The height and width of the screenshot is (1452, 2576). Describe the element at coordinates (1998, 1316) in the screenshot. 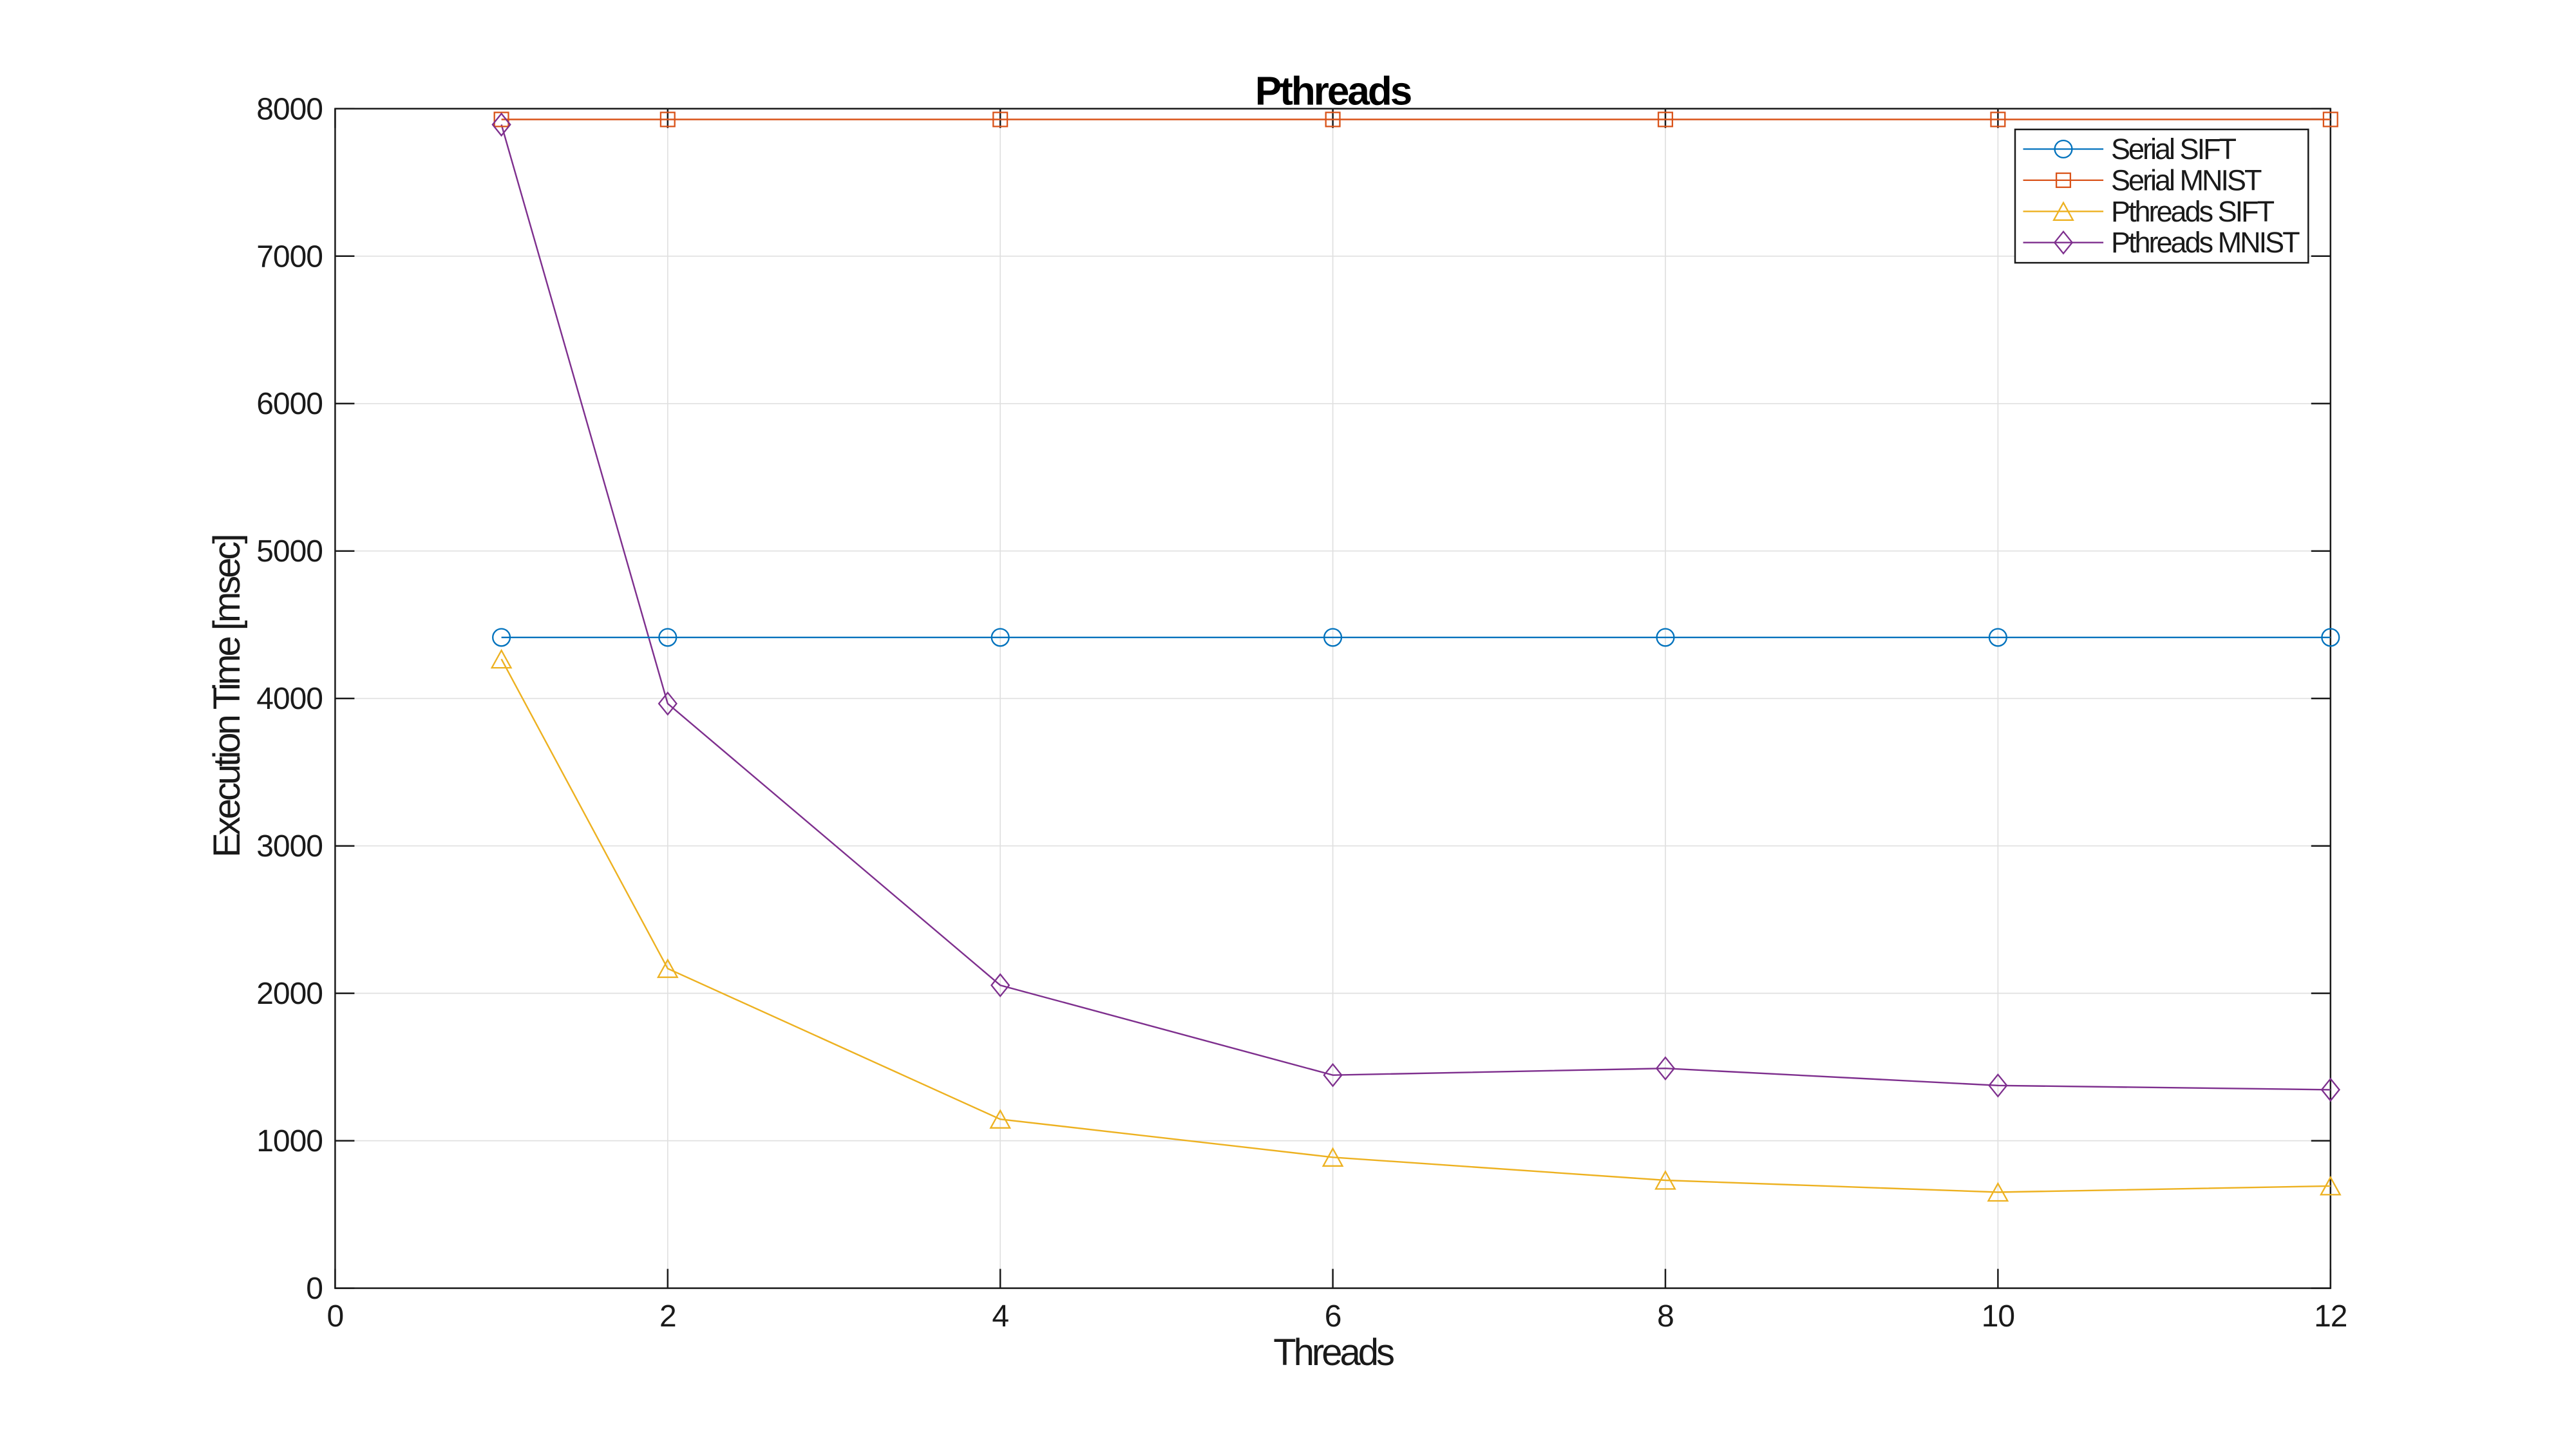

I see `svg-text: 10` at that location.